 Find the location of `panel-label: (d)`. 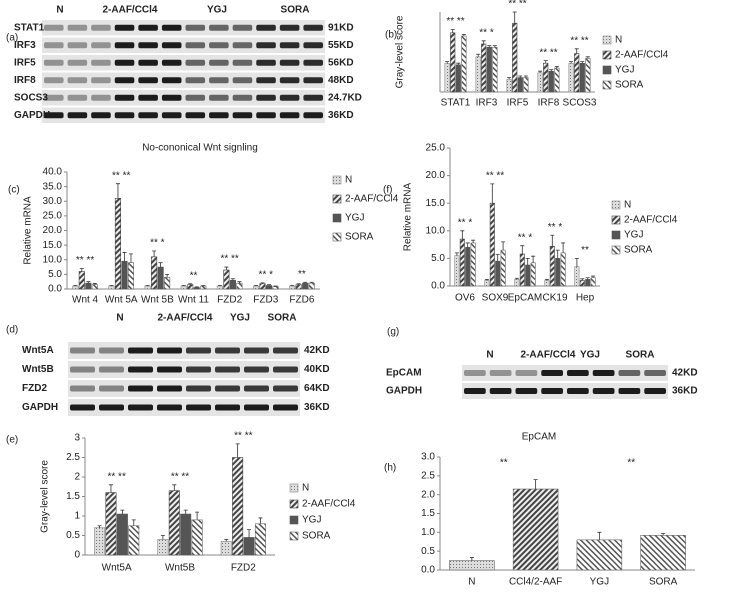

panel-label: (d) is located at coordinates (12, 330).